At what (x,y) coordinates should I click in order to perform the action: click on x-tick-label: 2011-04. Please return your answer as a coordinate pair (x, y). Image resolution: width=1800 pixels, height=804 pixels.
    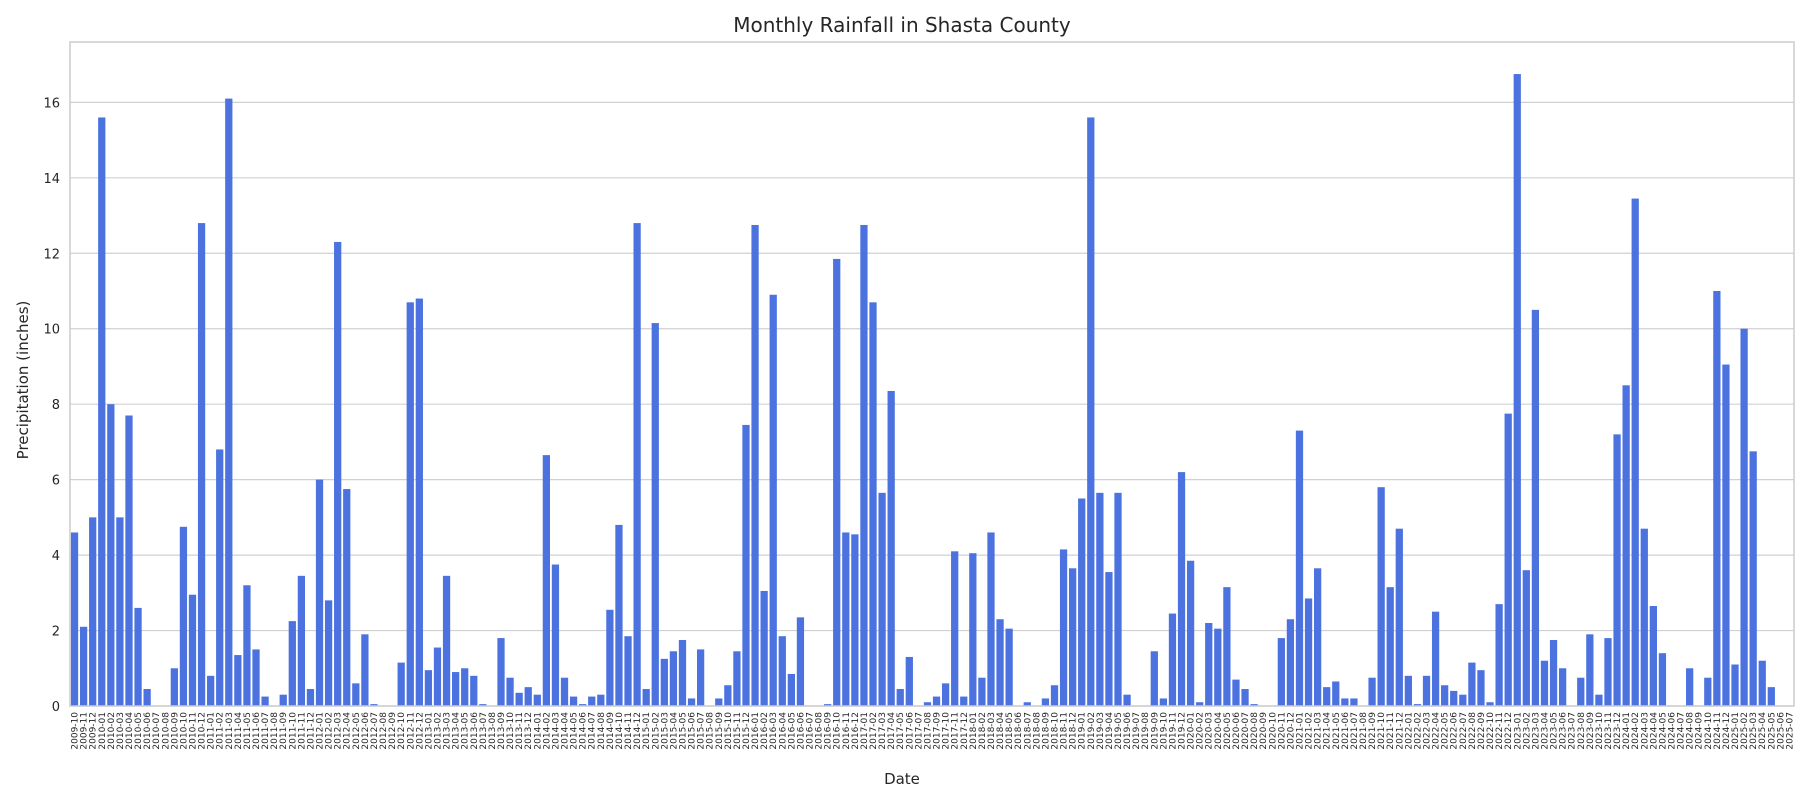
    Looking at the image, I should click on (239, 731).